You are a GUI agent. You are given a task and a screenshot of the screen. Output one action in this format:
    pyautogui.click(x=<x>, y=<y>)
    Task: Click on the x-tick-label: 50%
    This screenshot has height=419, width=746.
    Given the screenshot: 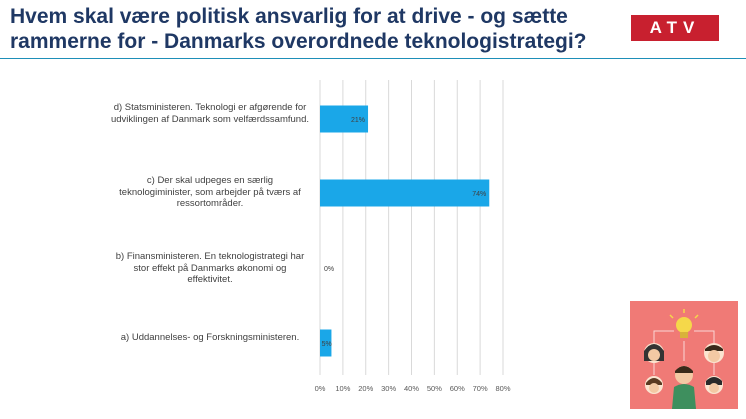 What is the action you would take?
    pyautogui.click(x=434, y=388)
    